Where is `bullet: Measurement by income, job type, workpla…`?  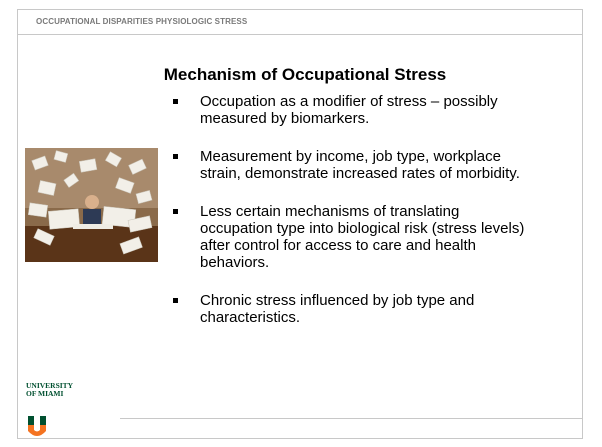
bullet: Measurement by income, job type, workpla… is located at coordinates (353, 165).